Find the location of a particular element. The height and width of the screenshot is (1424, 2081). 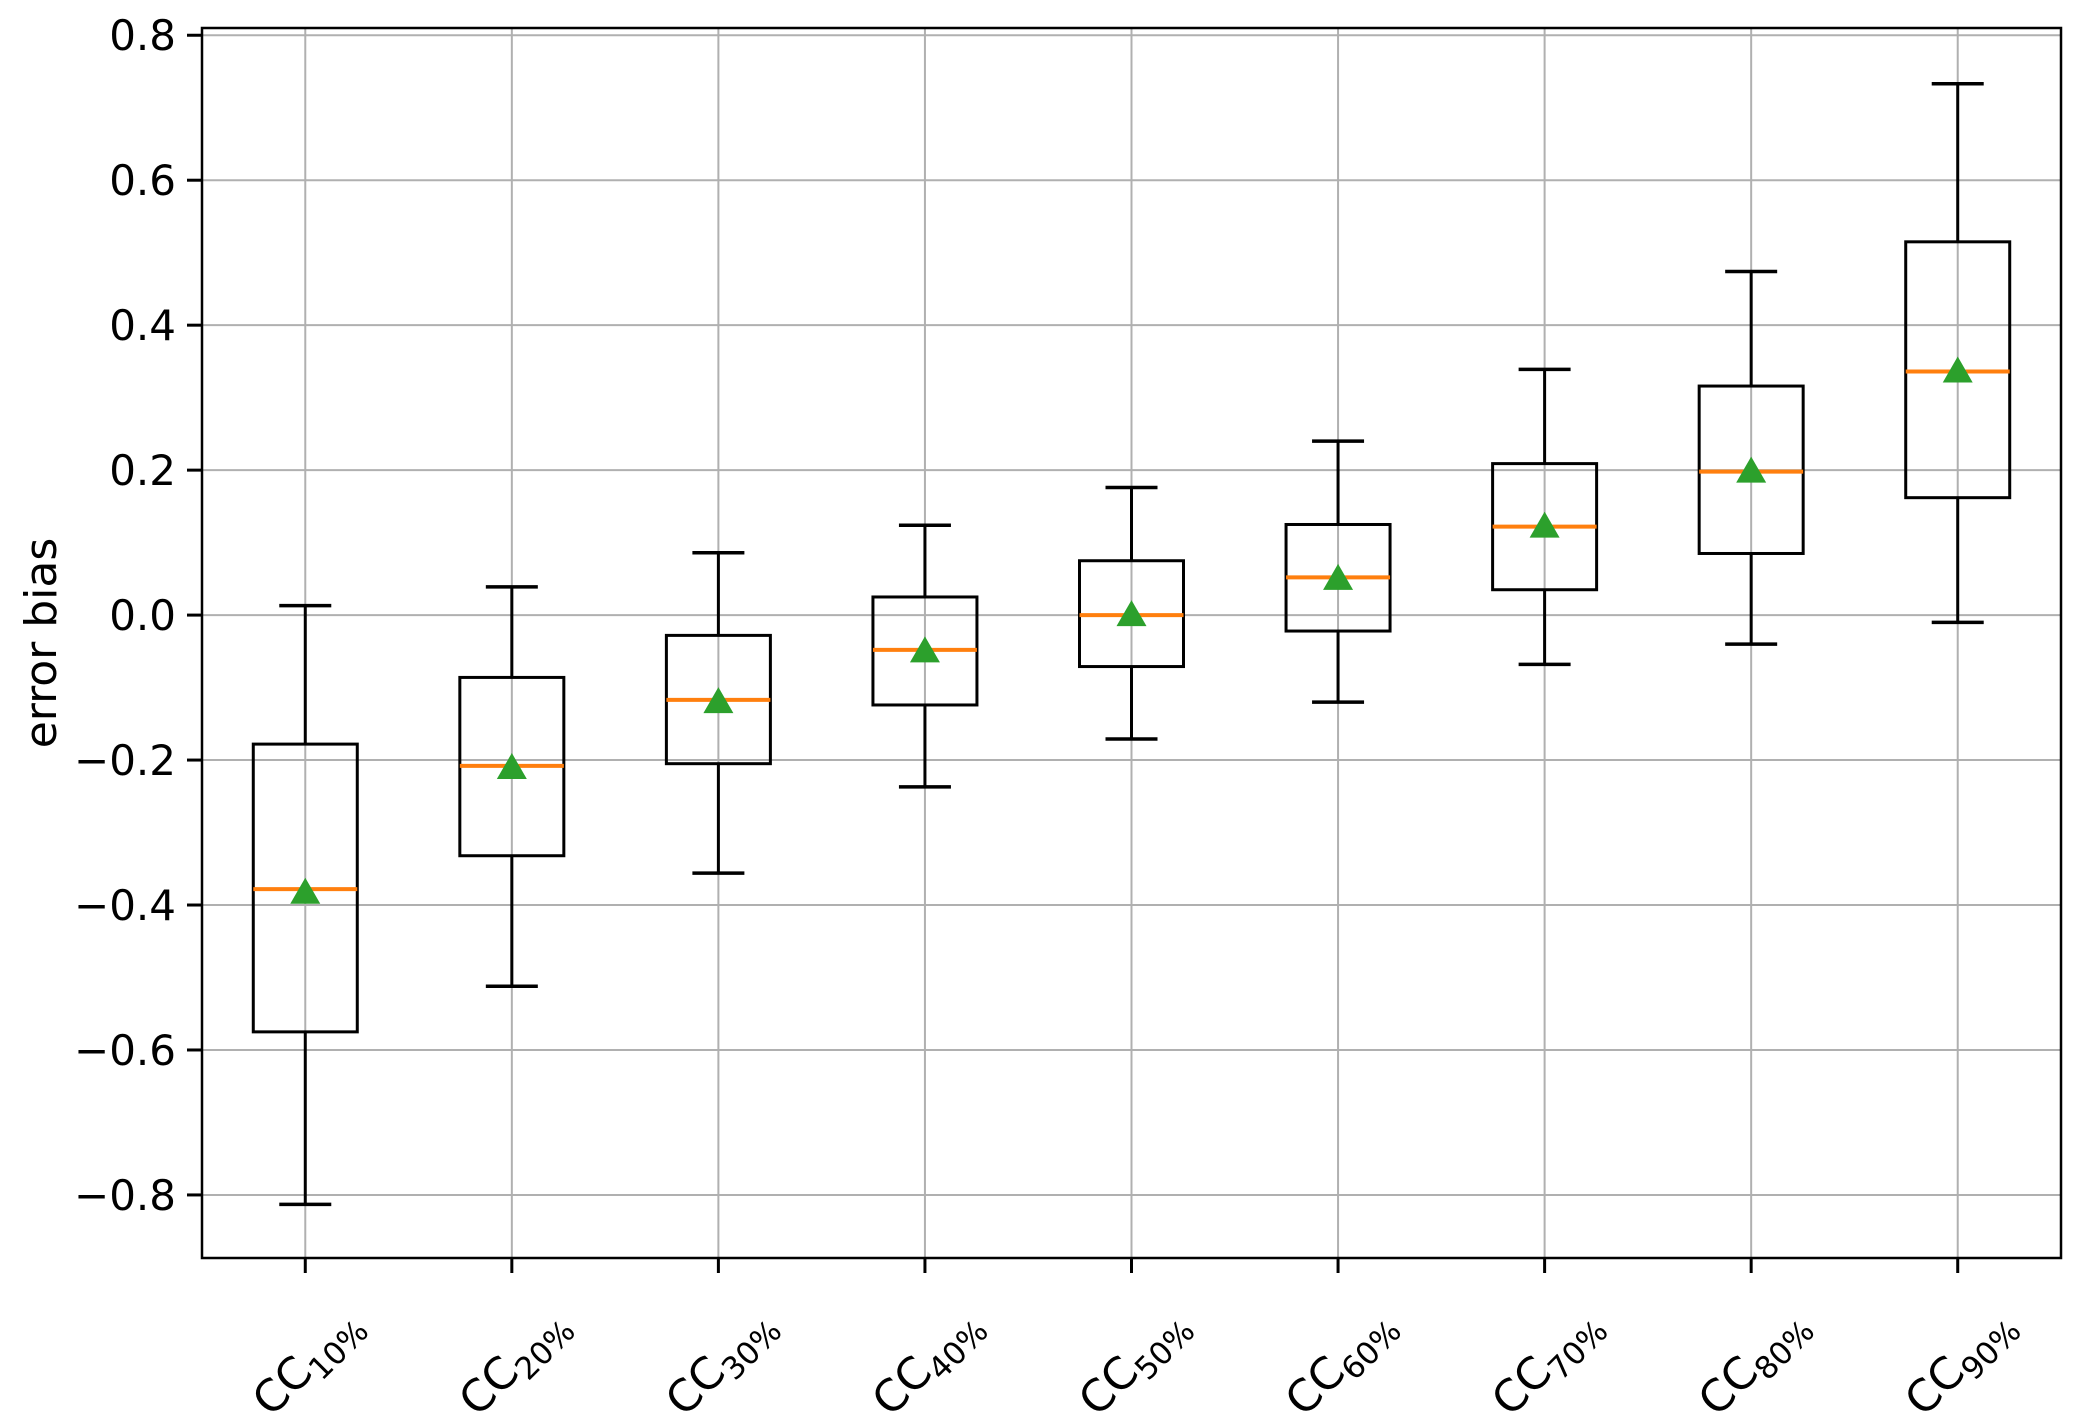

x-tick-label: CC50% is located at coordinates (1135, 1361).